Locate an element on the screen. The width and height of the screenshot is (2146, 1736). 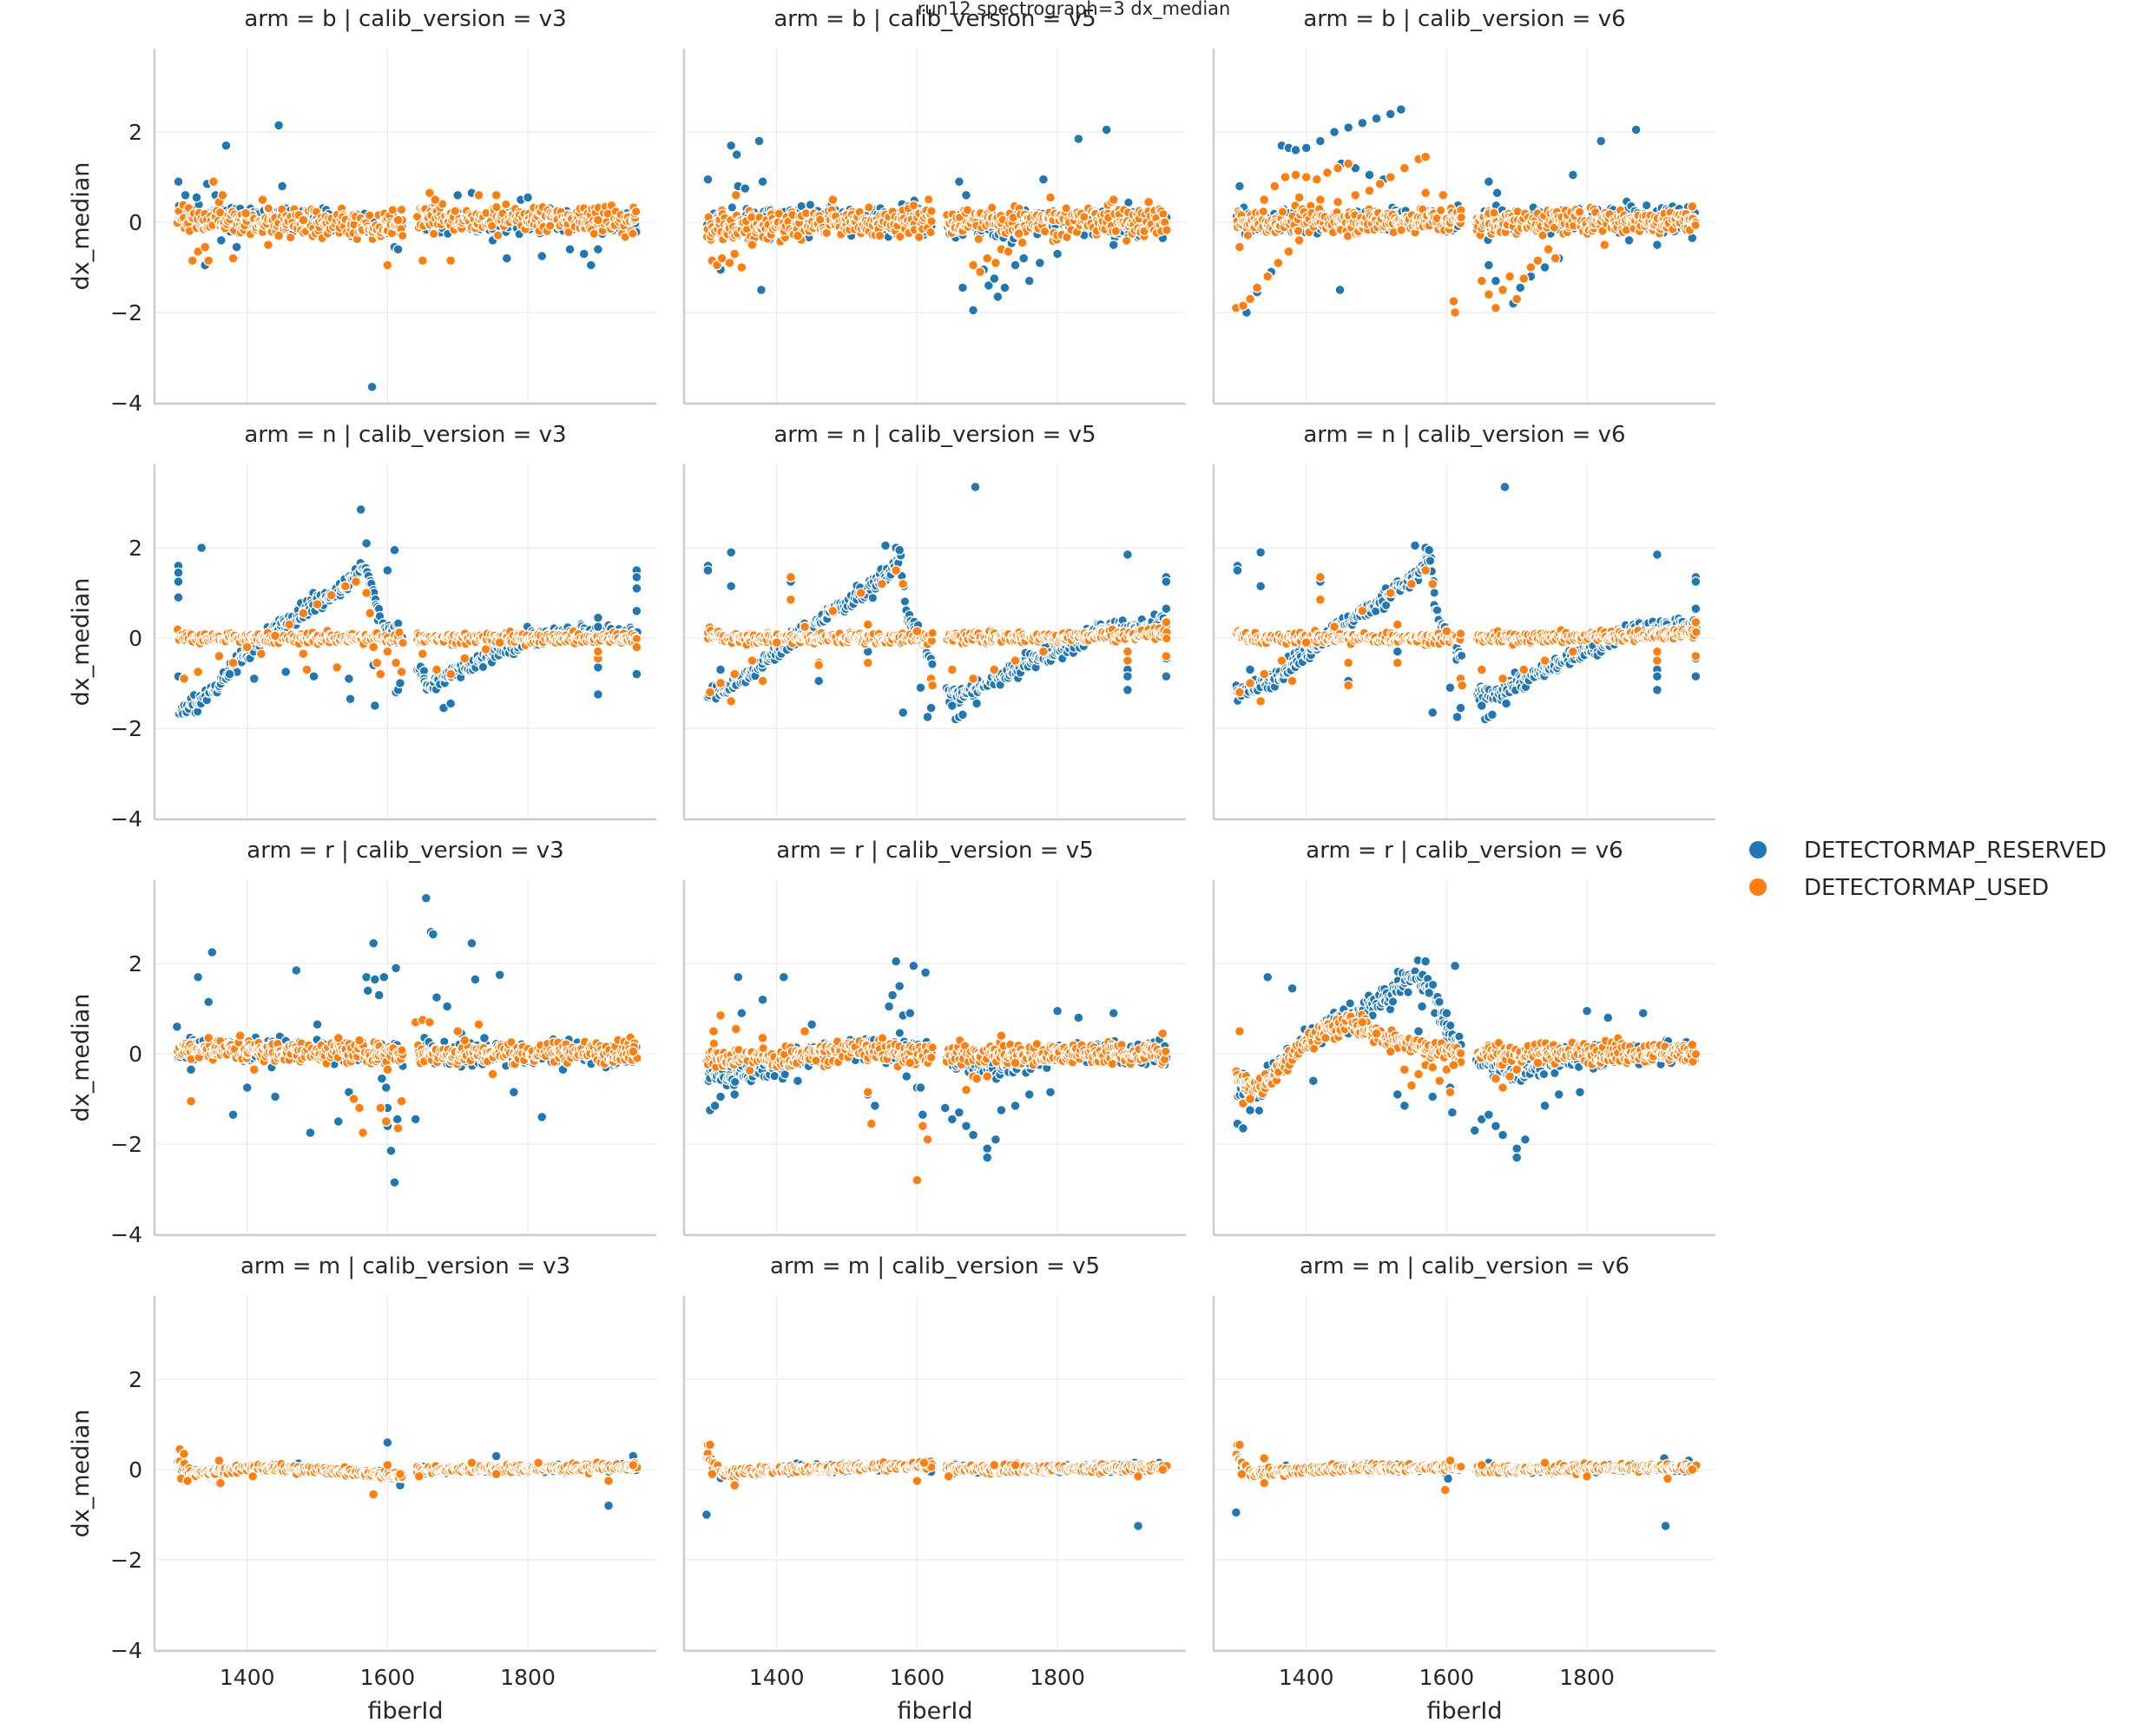
panel-b-v5: arm = b | calib_version = v5 is located at coordinates (934, 205).